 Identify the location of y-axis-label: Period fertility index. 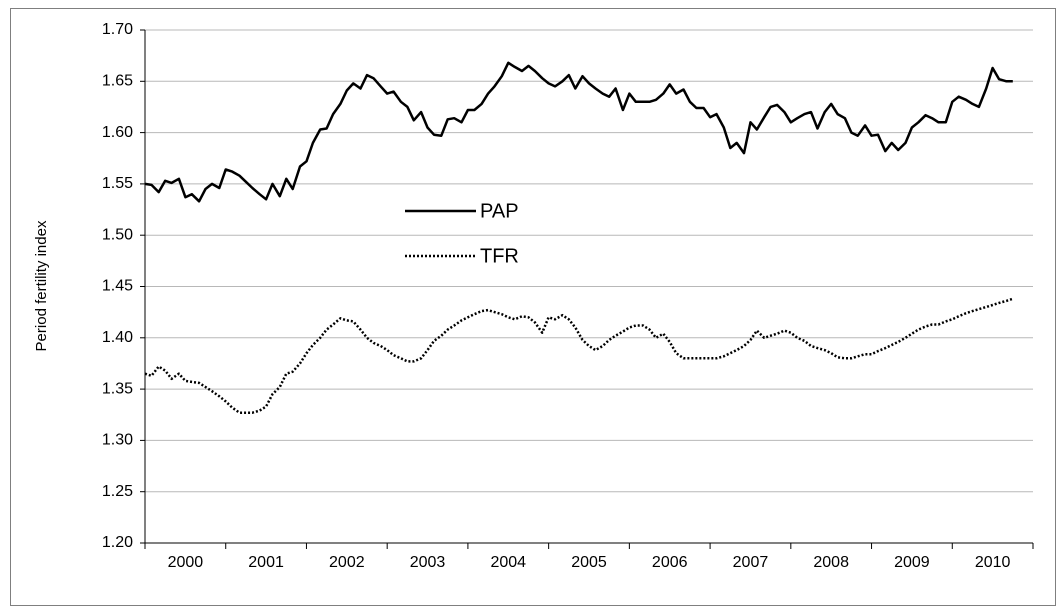
(41, 285).